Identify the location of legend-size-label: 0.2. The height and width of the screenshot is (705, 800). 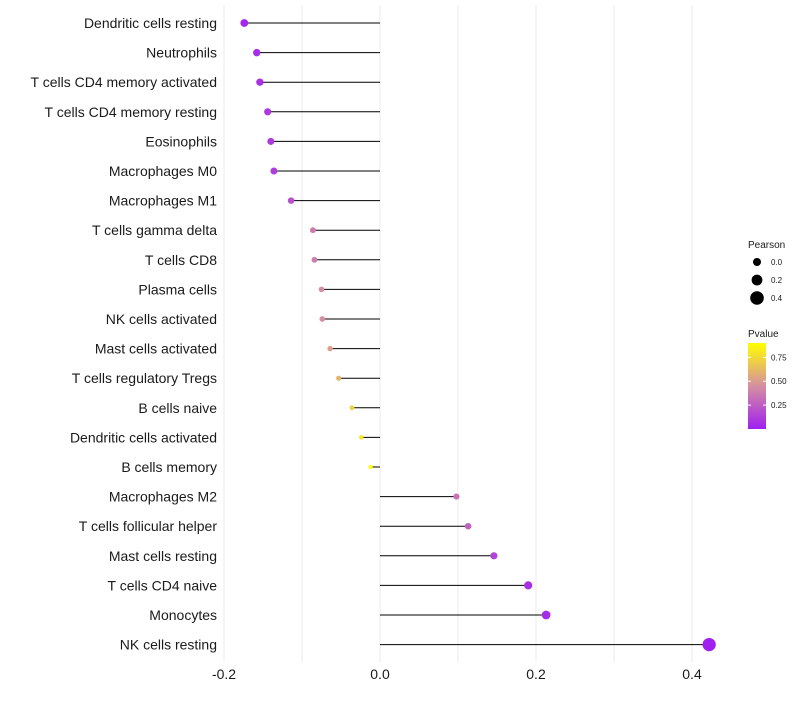
(777, 280).